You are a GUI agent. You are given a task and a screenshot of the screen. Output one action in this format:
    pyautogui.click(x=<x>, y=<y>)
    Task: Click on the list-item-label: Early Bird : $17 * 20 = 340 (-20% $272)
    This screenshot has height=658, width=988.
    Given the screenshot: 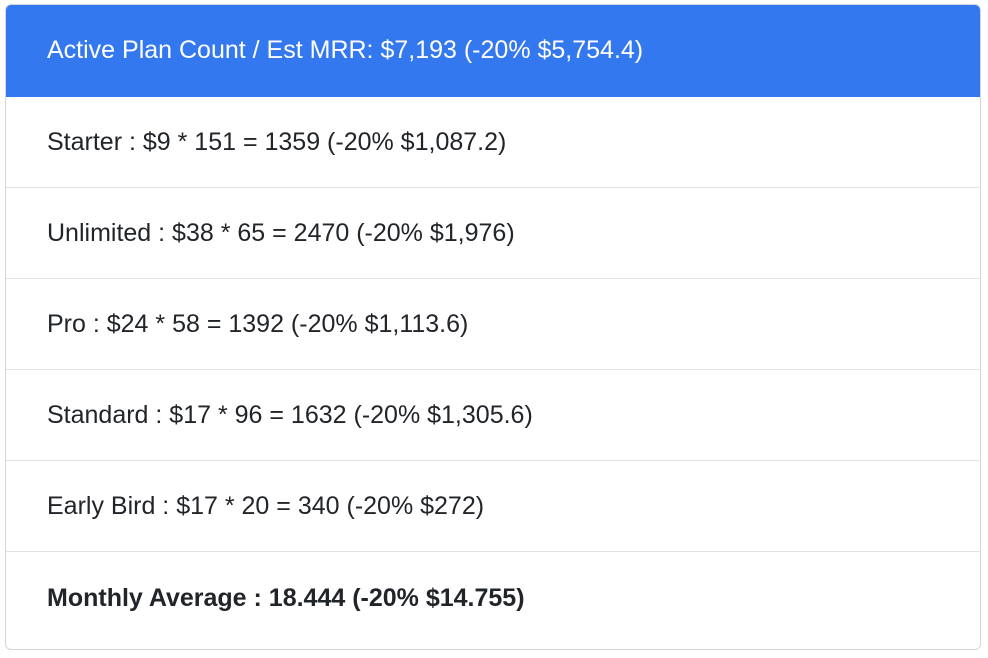 What is the action you would take?
    pyautogui.click(x=266, y=505)
    